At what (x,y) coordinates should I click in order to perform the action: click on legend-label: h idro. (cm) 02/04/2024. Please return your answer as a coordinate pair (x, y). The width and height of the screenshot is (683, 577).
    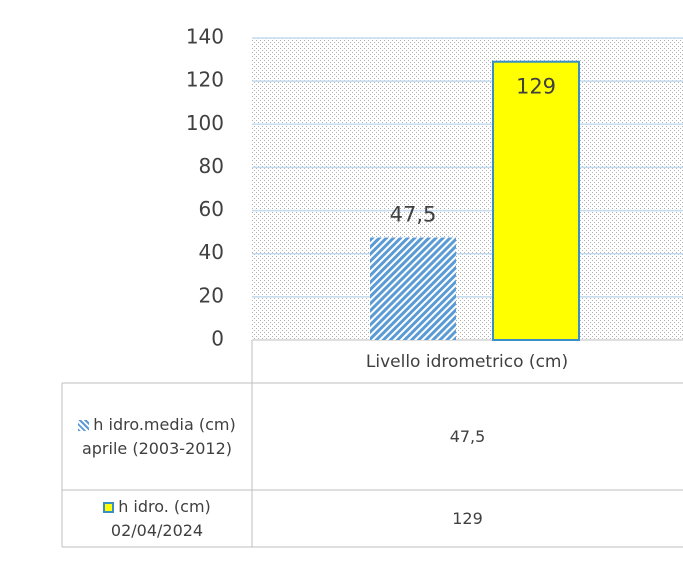
    Looking at the image, I should click on (160, 518).